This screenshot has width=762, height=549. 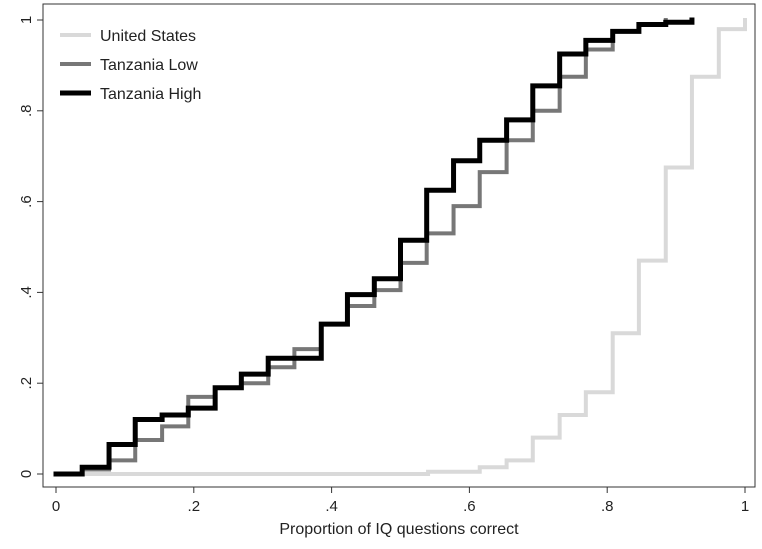 I want to click on x-tick-label: .6, so click(x=469, y=506).